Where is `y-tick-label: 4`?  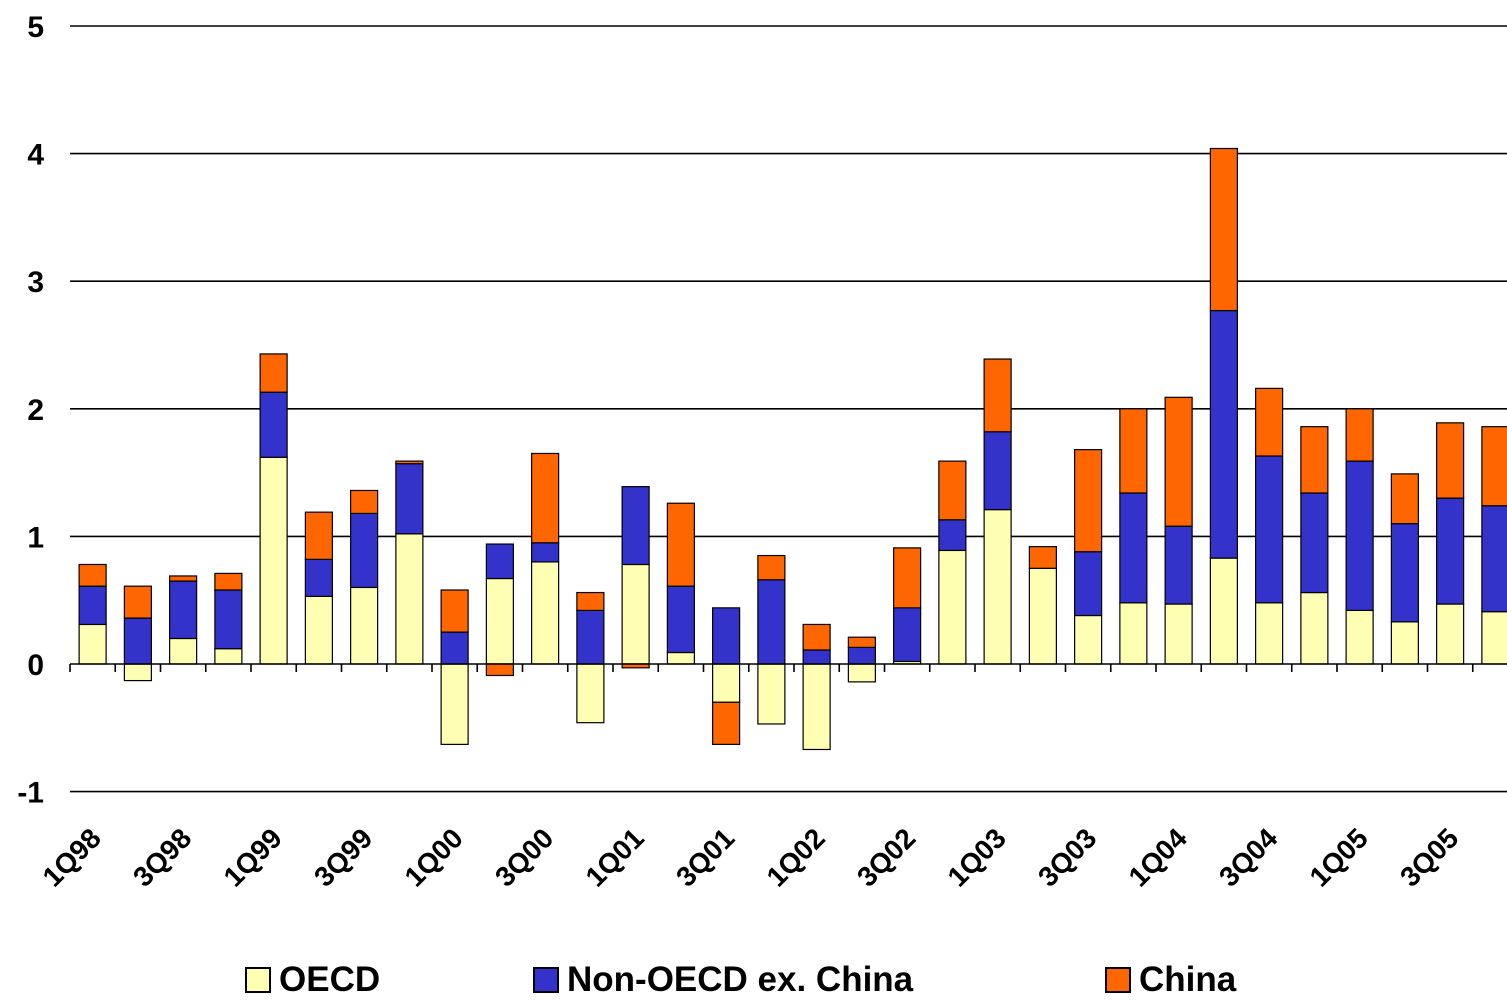
y-tick-label: 4 is located at coordinates (35, 155).